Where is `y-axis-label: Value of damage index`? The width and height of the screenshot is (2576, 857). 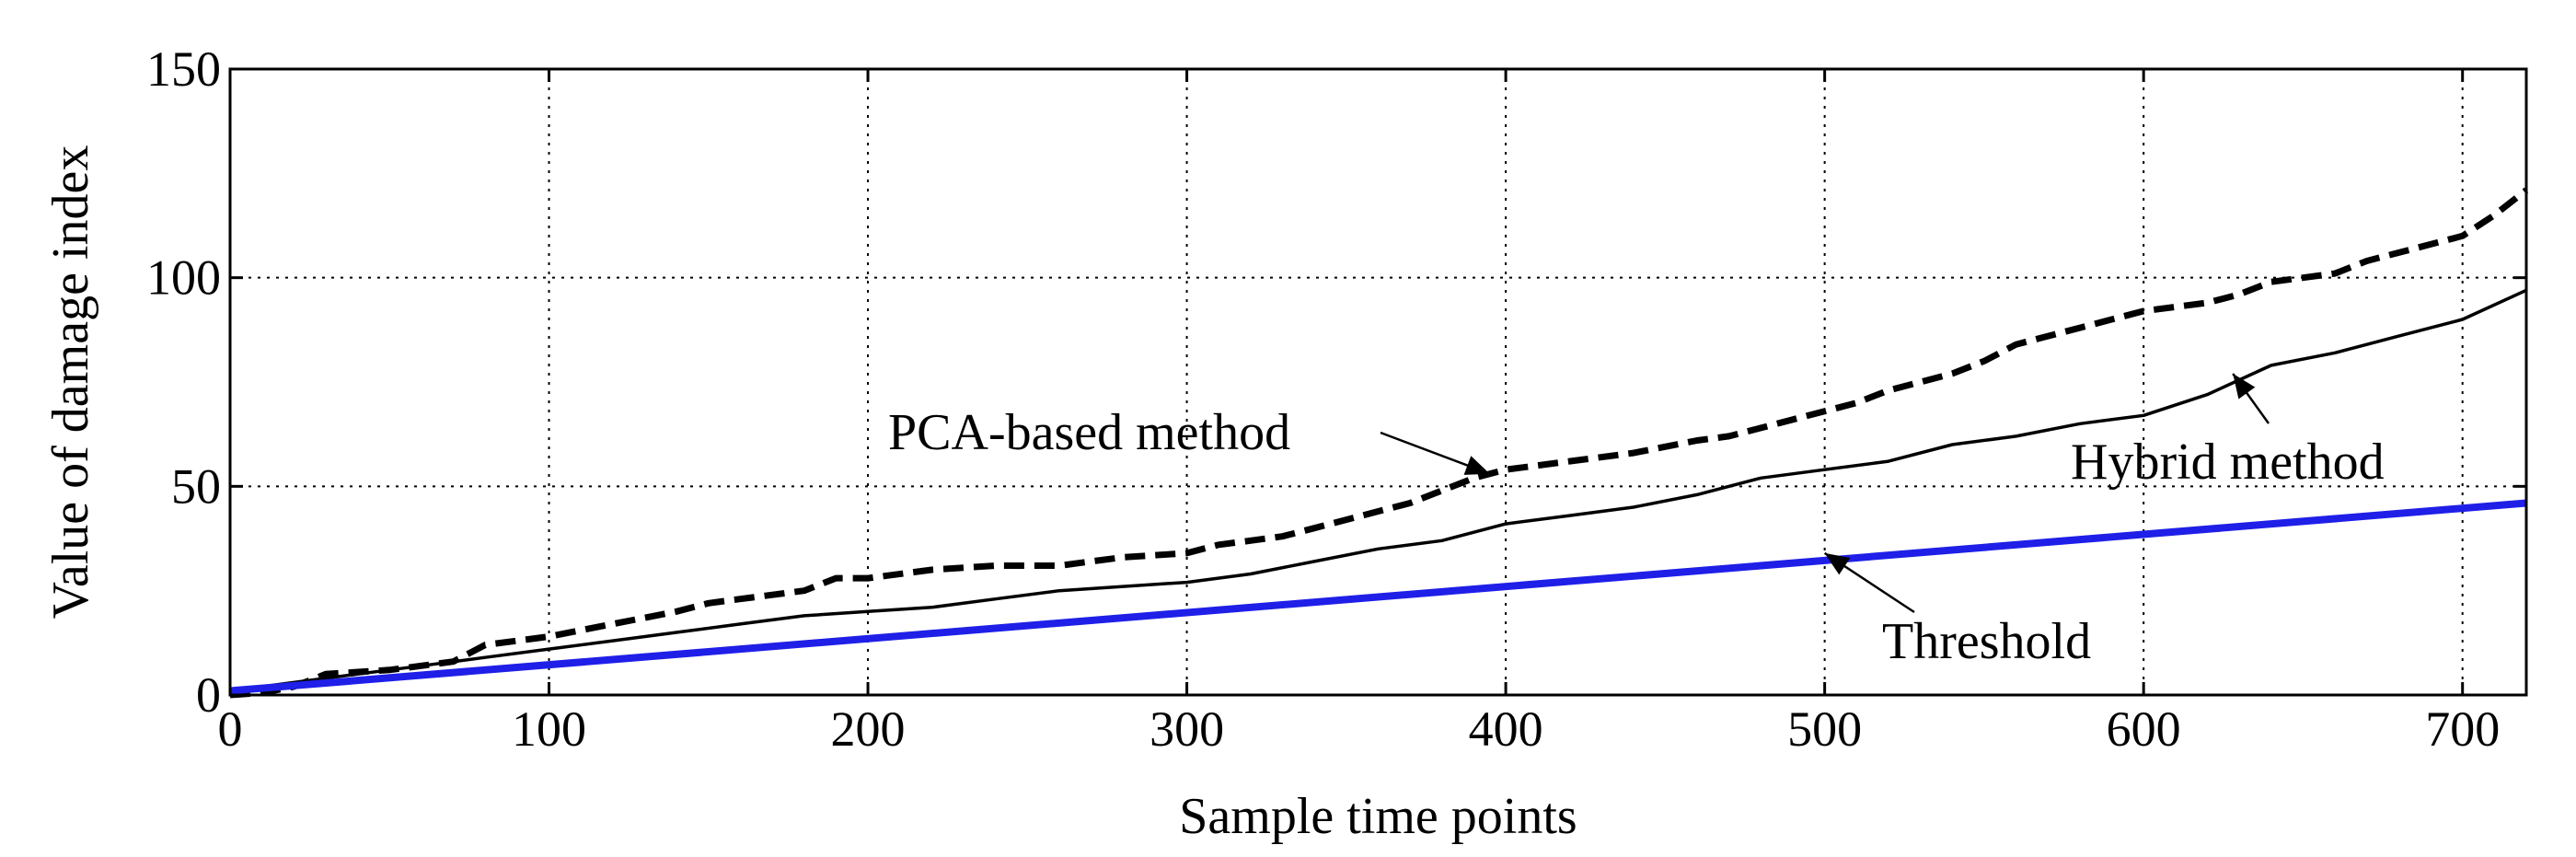
y-axis-label: Value of damage index is located at coordinates (71, 383).